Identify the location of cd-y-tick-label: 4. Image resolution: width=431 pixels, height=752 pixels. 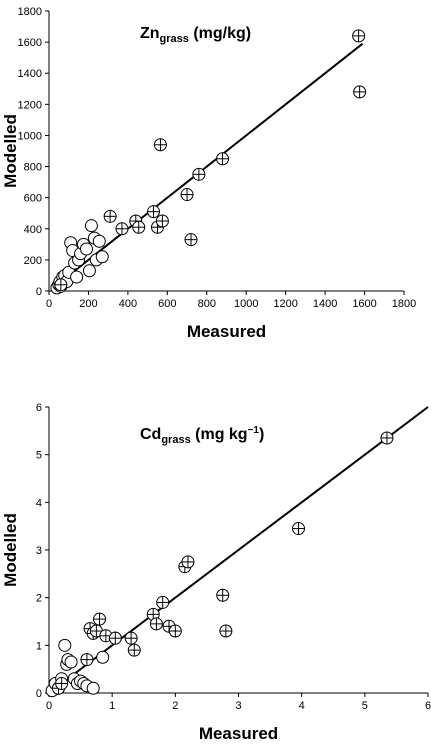
(39, 503).